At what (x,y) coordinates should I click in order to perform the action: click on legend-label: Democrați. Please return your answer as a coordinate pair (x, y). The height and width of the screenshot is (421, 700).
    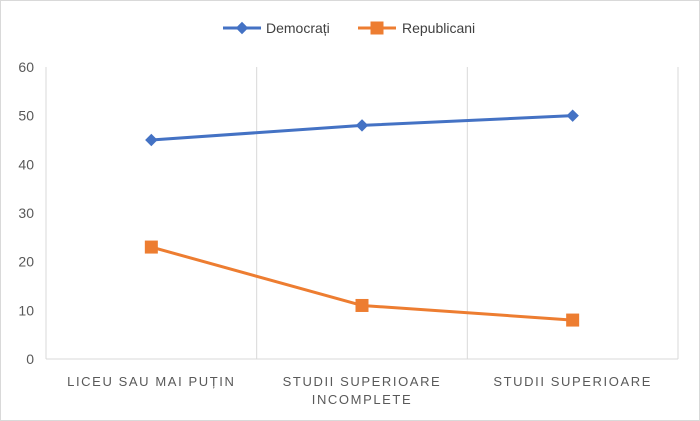
    Looking at the image, I should click on (298, 28).